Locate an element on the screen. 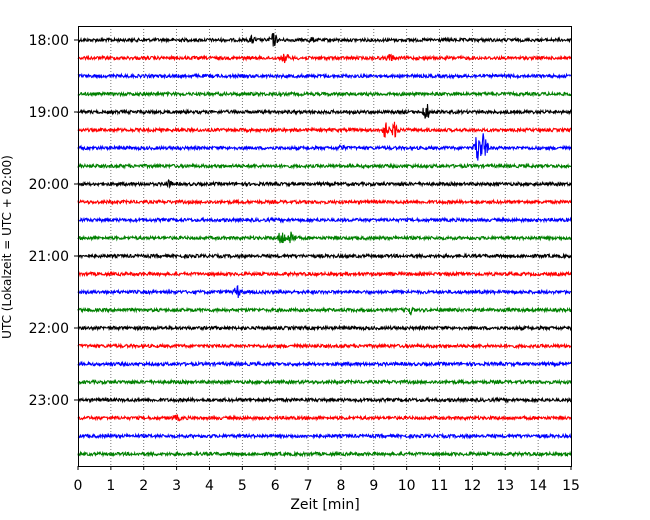 The height and width of the screenshot is (520, 650). x-tick-label: 5 is located at coordinates (242, 486).